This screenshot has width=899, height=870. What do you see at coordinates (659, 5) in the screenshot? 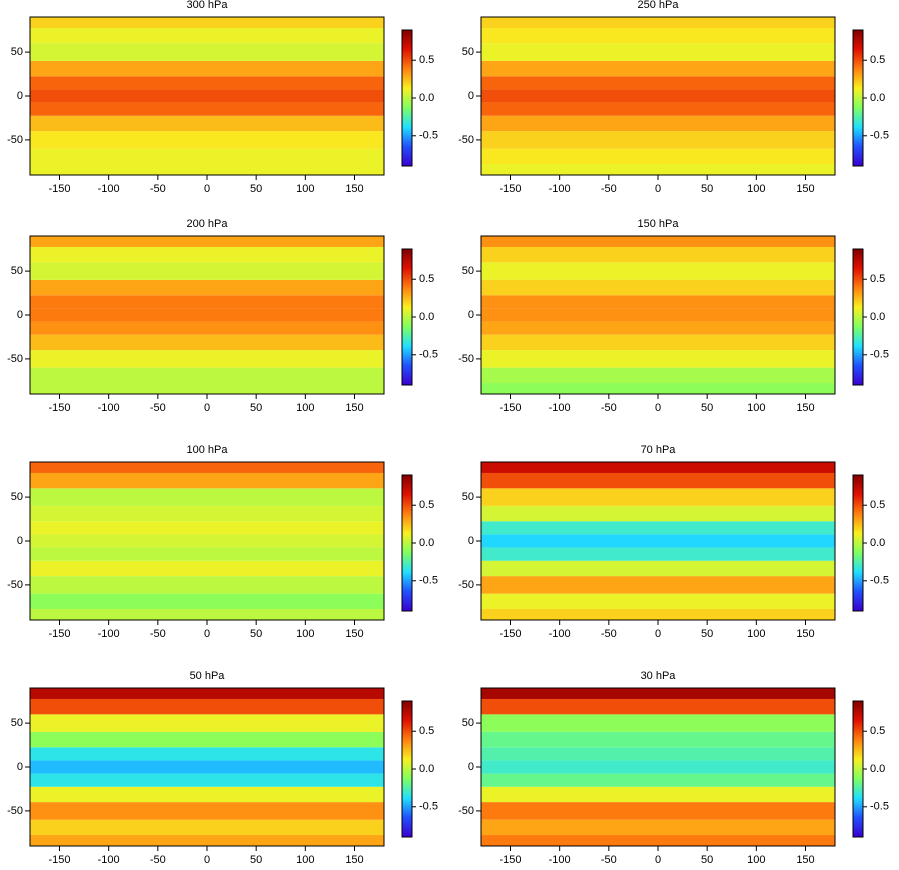
I see `panel-title: 250 hPa` at bounding box center [659, 5].